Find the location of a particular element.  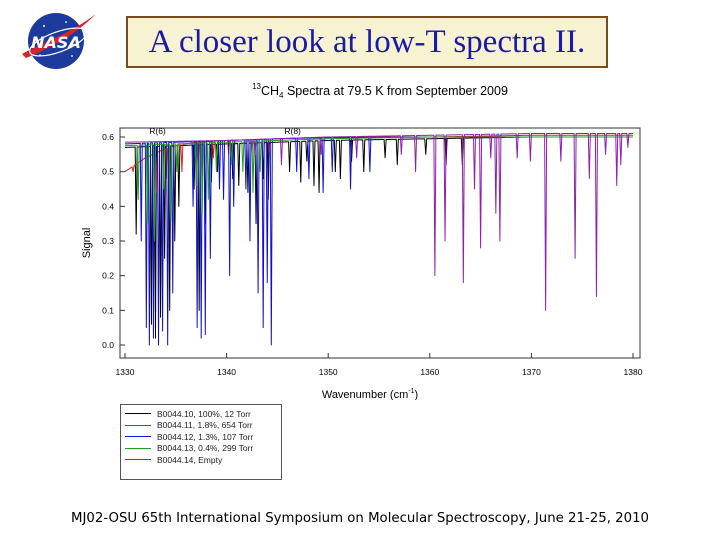

x-tick-label: 1380 is located at coordinates (633, 372).